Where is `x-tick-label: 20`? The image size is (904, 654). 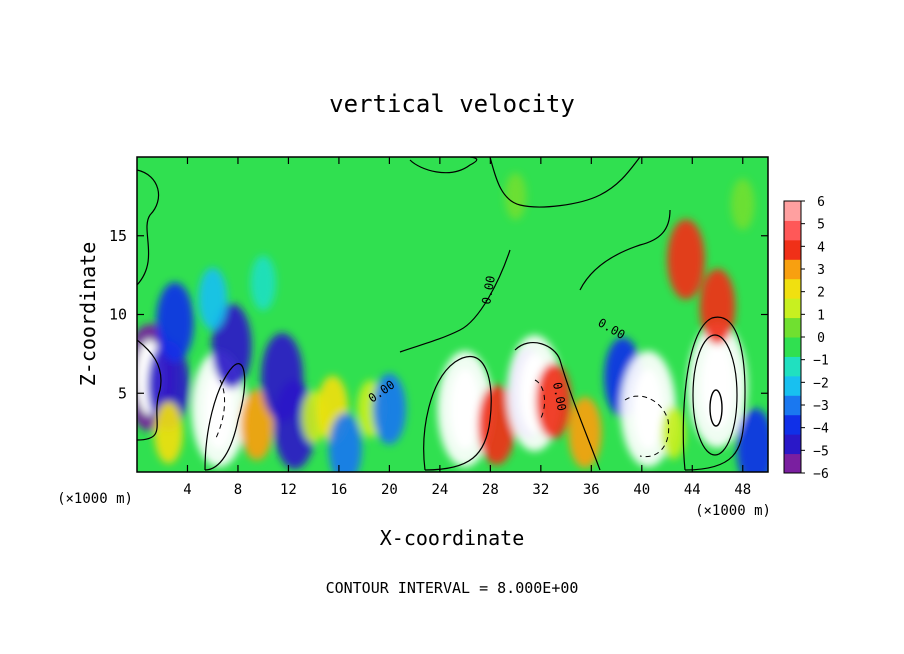 x-tick-label: 20 is located at coordinates (389, 490).